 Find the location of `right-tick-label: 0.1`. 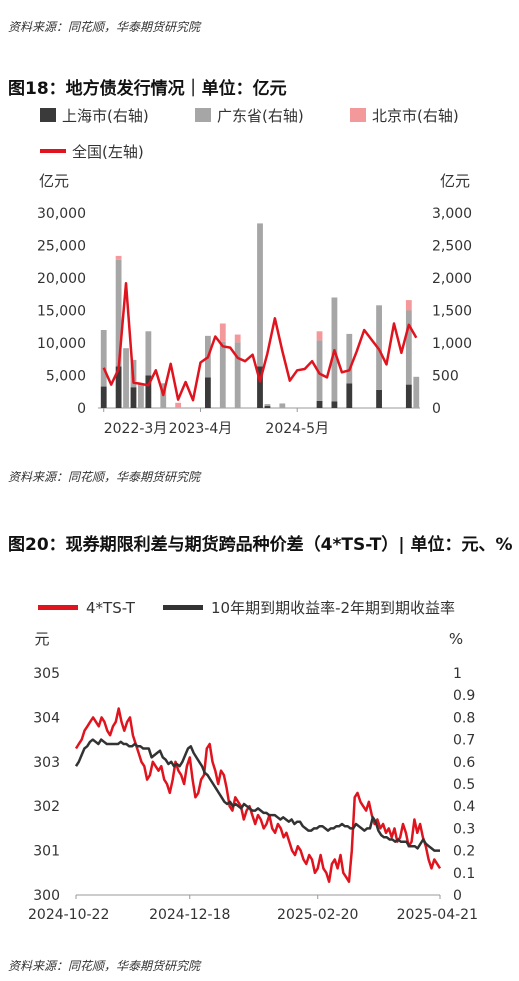

right-tick-label: 0.1 is located at coordinates (464, 874).